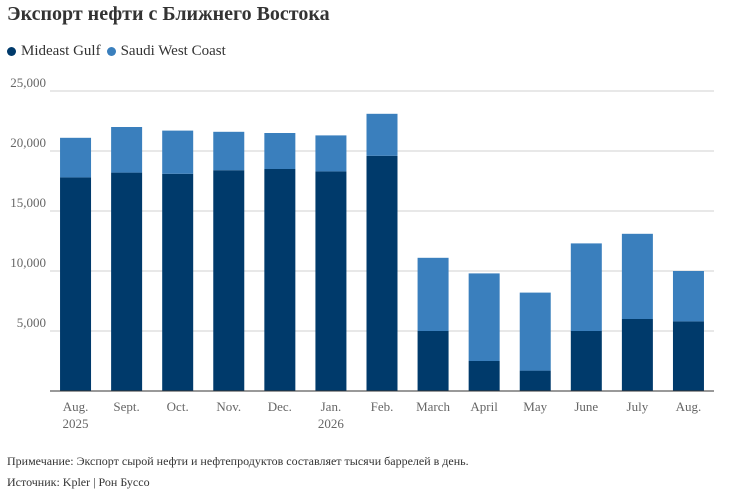  Describe the element at coordinates (11, 51) in the screenshot. I see `legend-swatch-mideast-gulf` at that location.